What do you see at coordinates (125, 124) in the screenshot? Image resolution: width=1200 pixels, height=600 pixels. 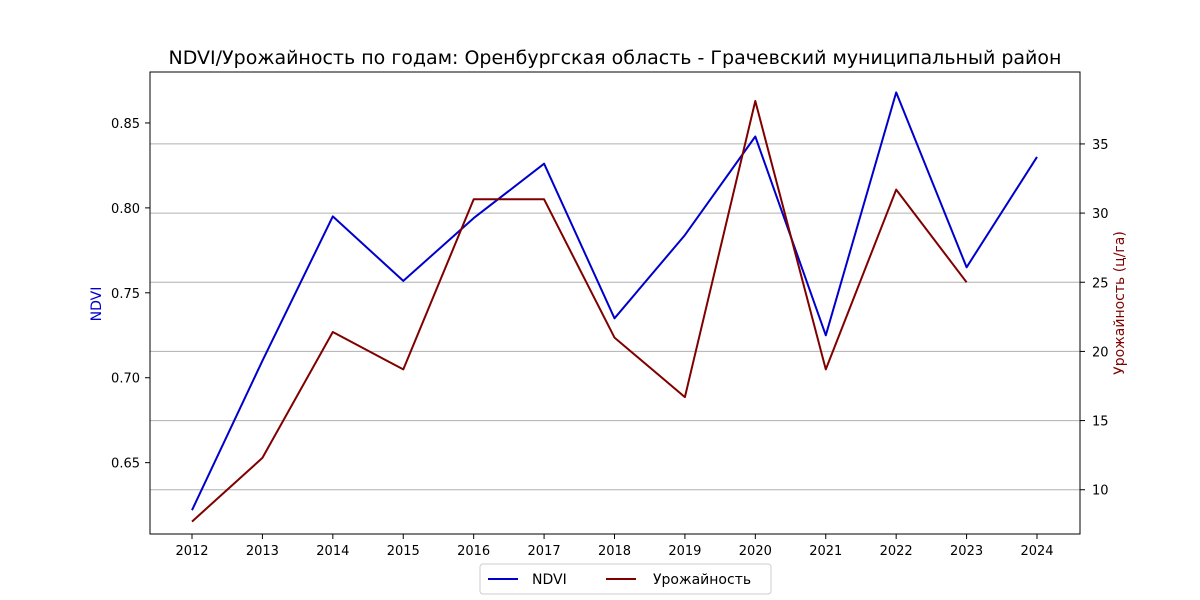 I see `y-left-tick-label: 0.85` at bounding box center [125, 124].